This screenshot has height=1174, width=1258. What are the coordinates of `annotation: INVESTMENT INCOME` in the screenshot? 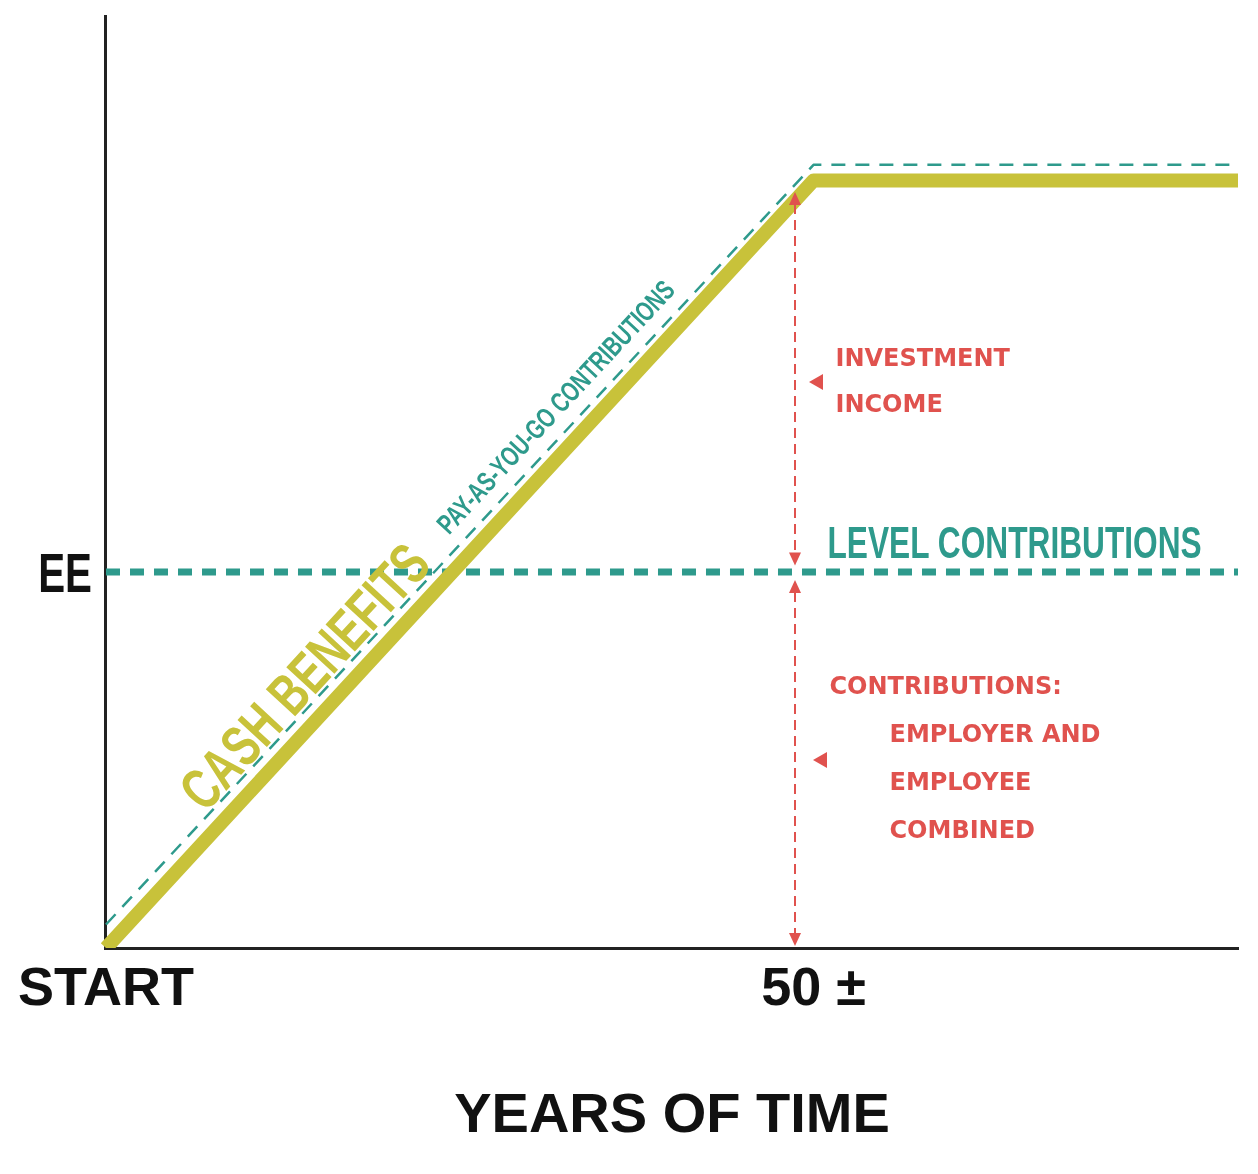 It's located at (923, 380).